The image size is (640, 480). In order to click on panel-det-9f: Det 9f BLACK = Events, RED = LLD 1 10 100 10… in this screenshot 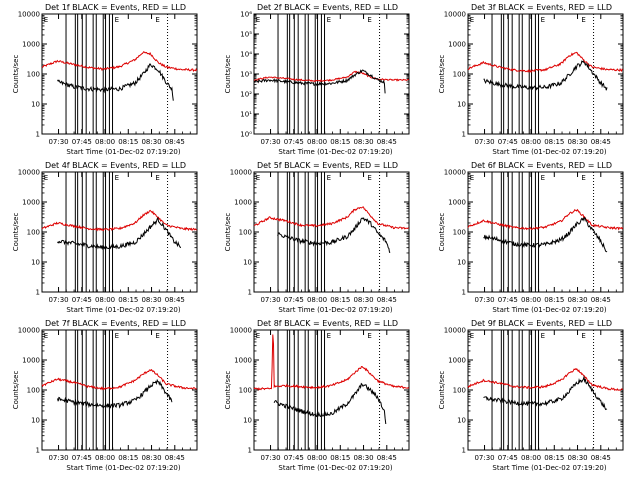, I will do `click(531, 395)`.